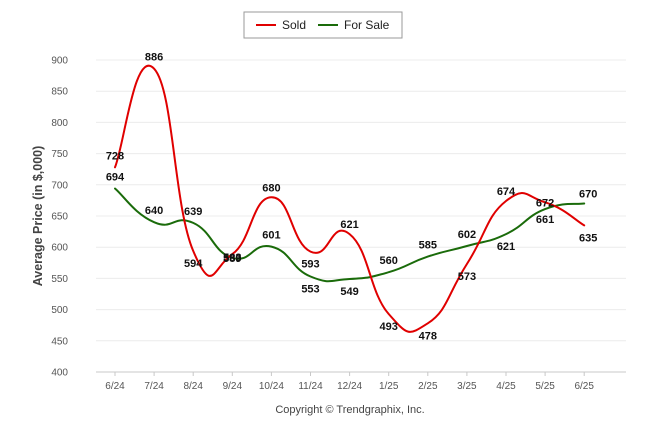 The width and height of the screenshot is (646, 434). I want to click on data-label-for-sale: 670, so click(588, 195).